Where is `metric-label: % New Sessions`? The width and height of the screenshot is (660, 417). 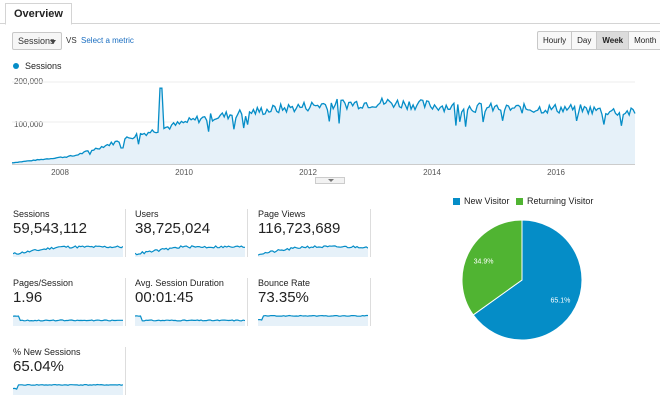
metric-label: % New Sessions is located at coordinates (47, 352).